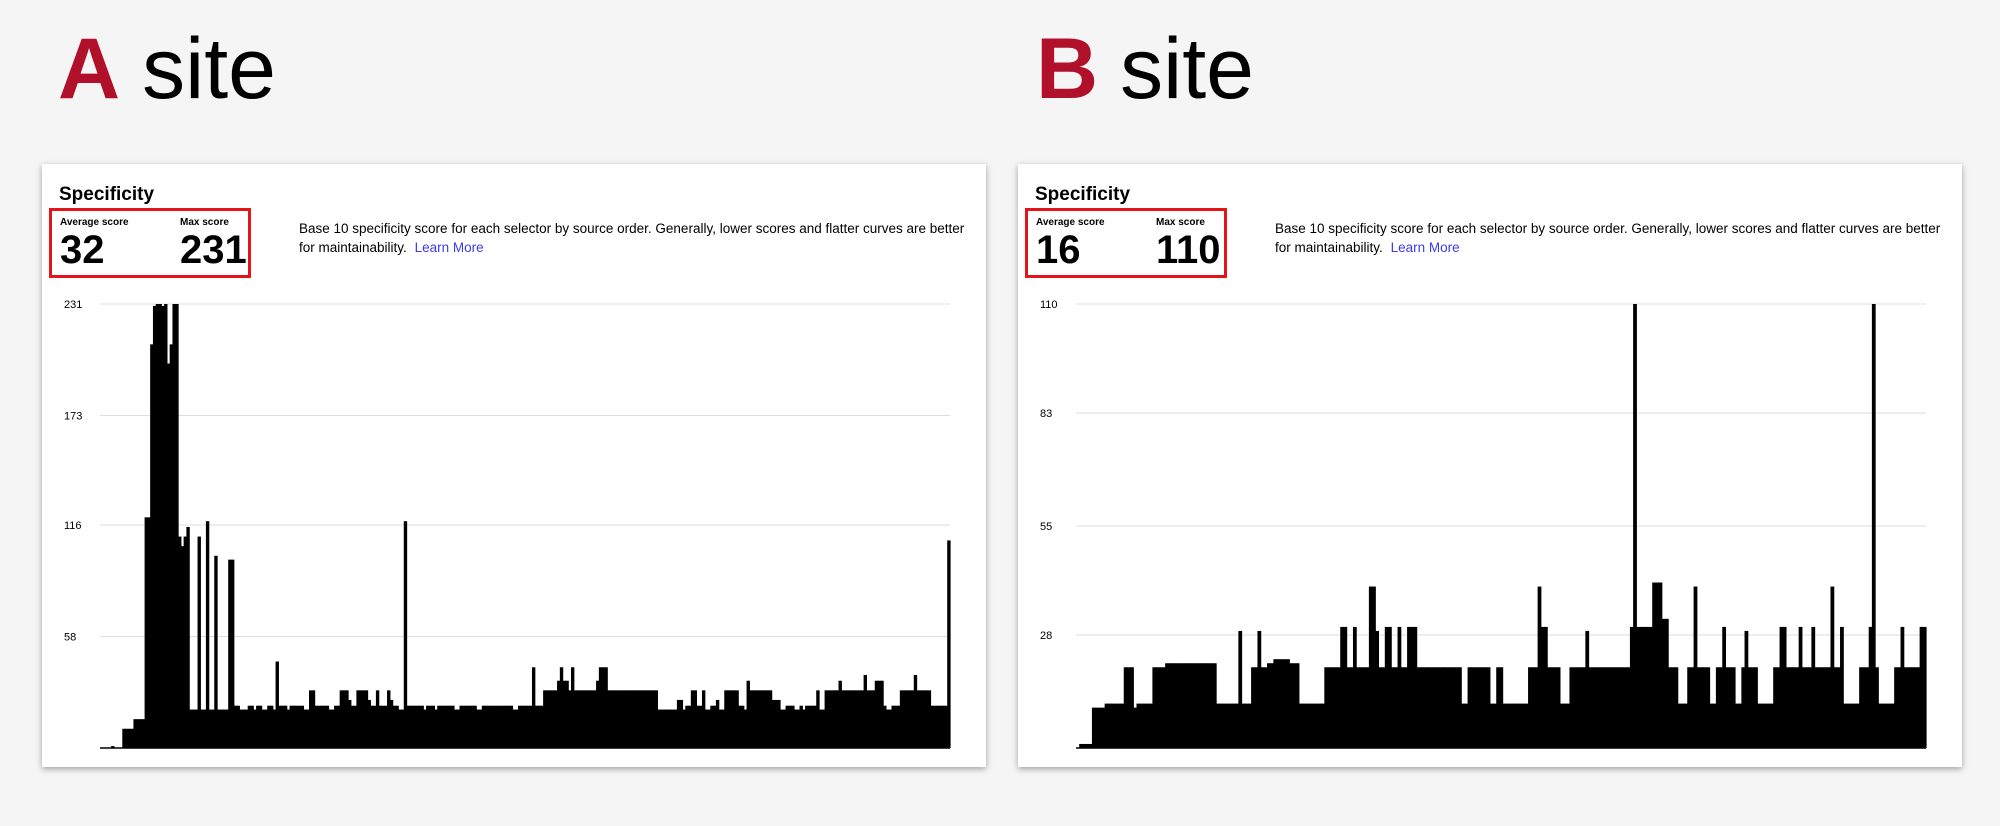 This screenshot has height=826, width=2000. Describe the element at coordinates (1083, 194) in the screenshot. I see `panel-heading: Specificity` at that location.